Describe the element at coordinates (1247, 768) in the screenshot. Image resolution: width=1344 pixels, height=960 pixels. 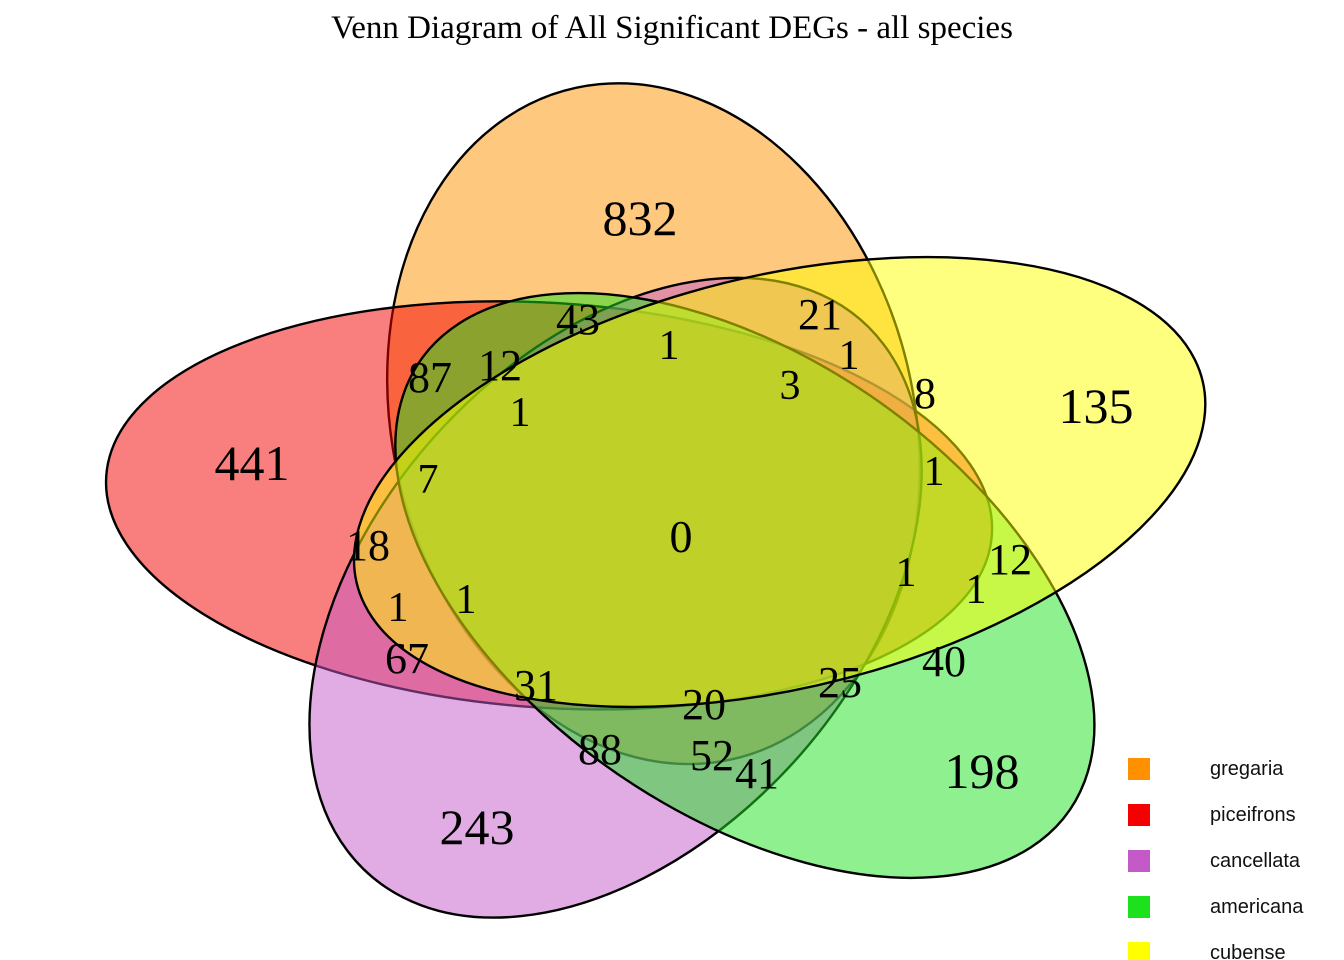
I see `legend-label: gregaria` at that location.